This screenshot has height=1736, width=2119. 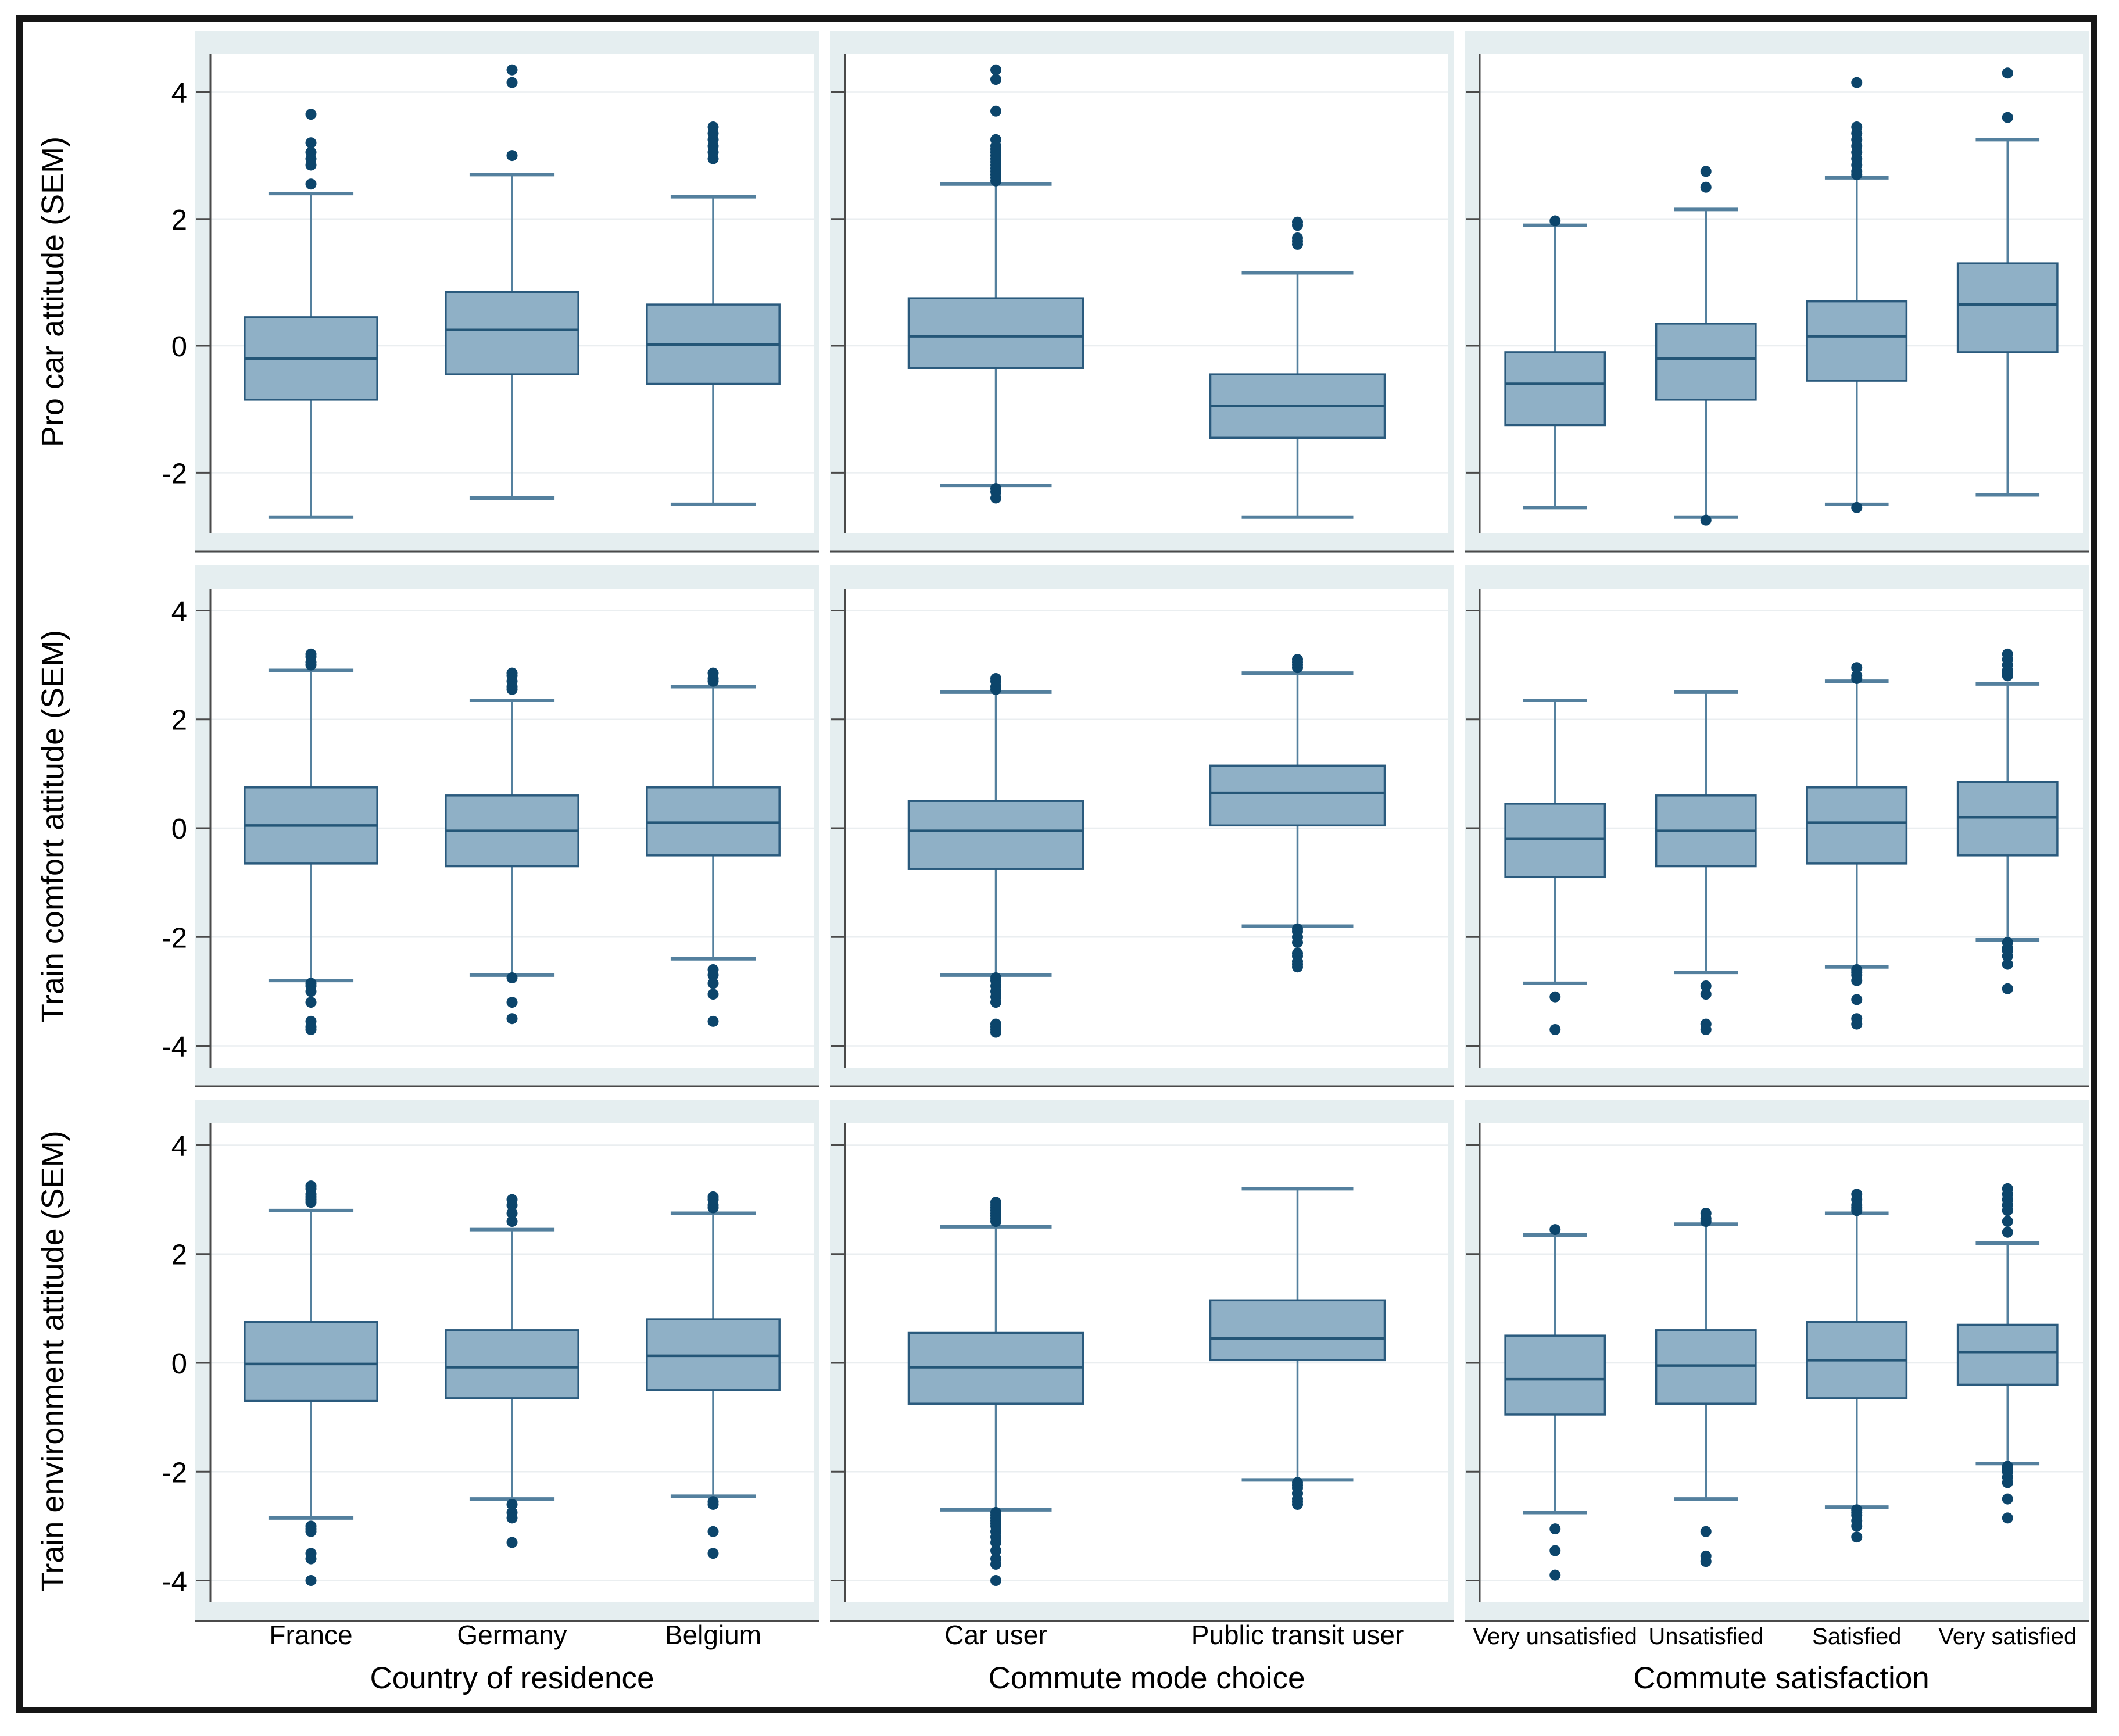 I want to click on box-very-unsatisfied-row2, so click(x=1555, y=1375).